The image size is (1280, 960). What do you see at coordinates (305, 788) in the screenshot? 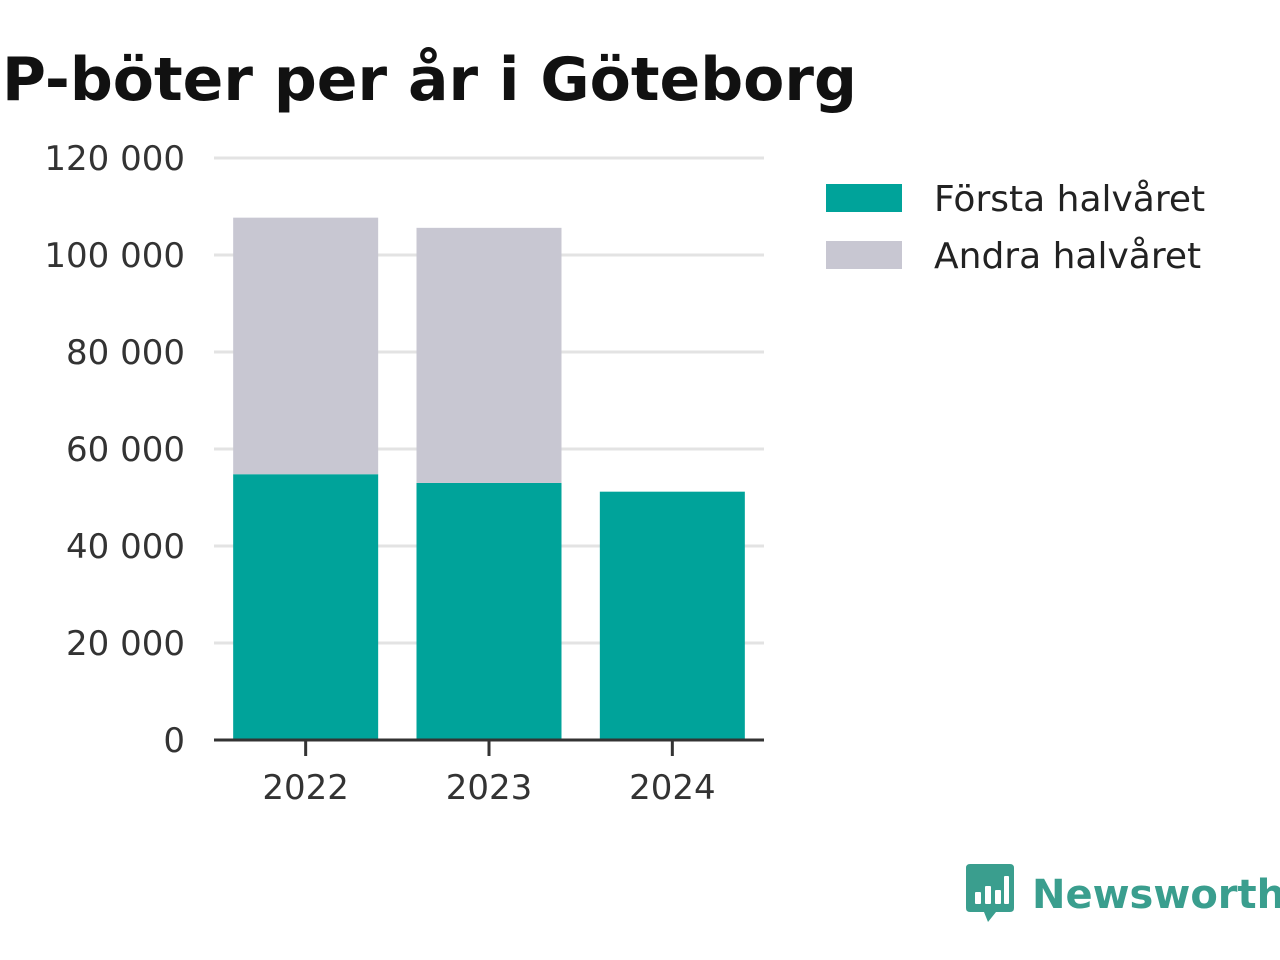
I see `x-tick-label: 2022` at bounding box center [305, 788].